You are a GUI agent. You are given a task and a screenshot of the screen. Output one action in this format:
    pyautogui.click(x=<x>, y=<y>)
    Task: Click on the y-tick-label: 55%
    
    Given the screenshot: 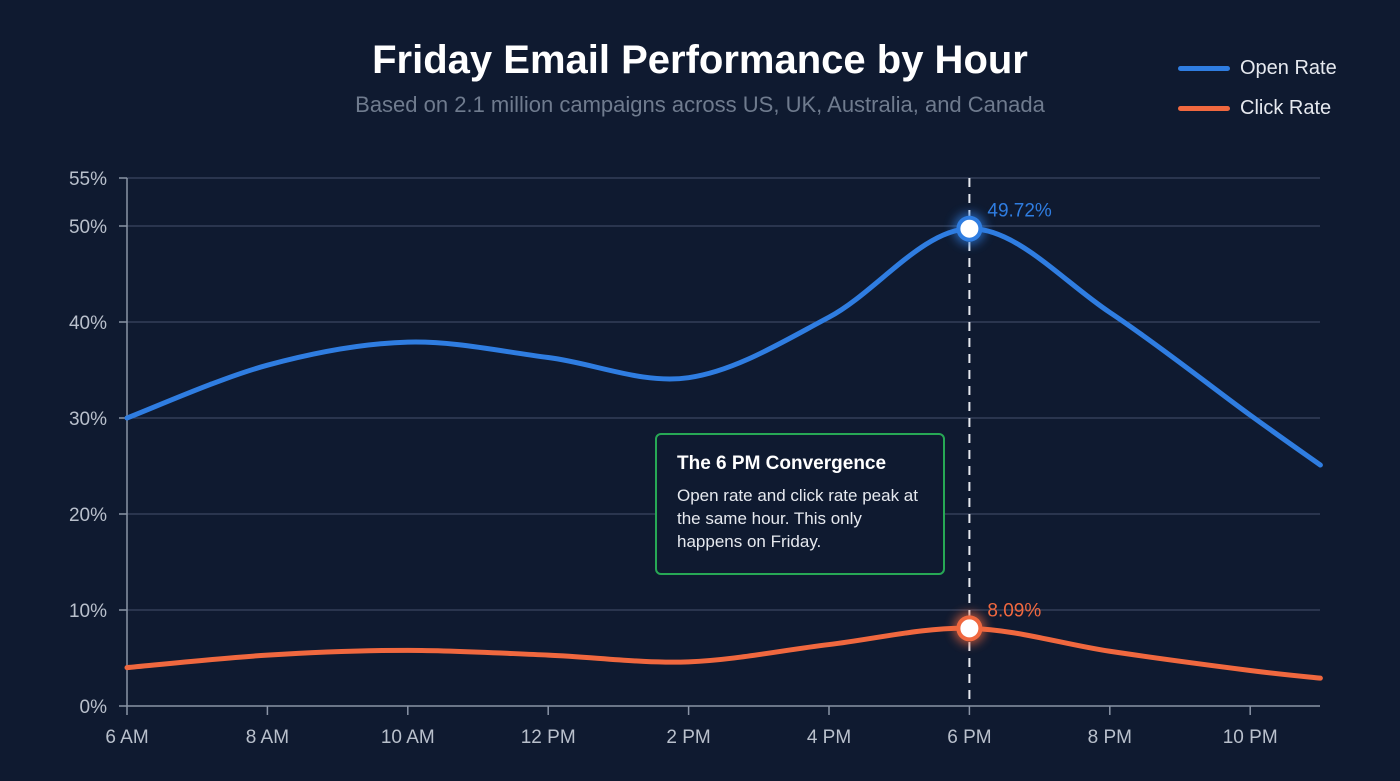 What is the action you would take?
    pyautogui.click(x=88, y=179)
    